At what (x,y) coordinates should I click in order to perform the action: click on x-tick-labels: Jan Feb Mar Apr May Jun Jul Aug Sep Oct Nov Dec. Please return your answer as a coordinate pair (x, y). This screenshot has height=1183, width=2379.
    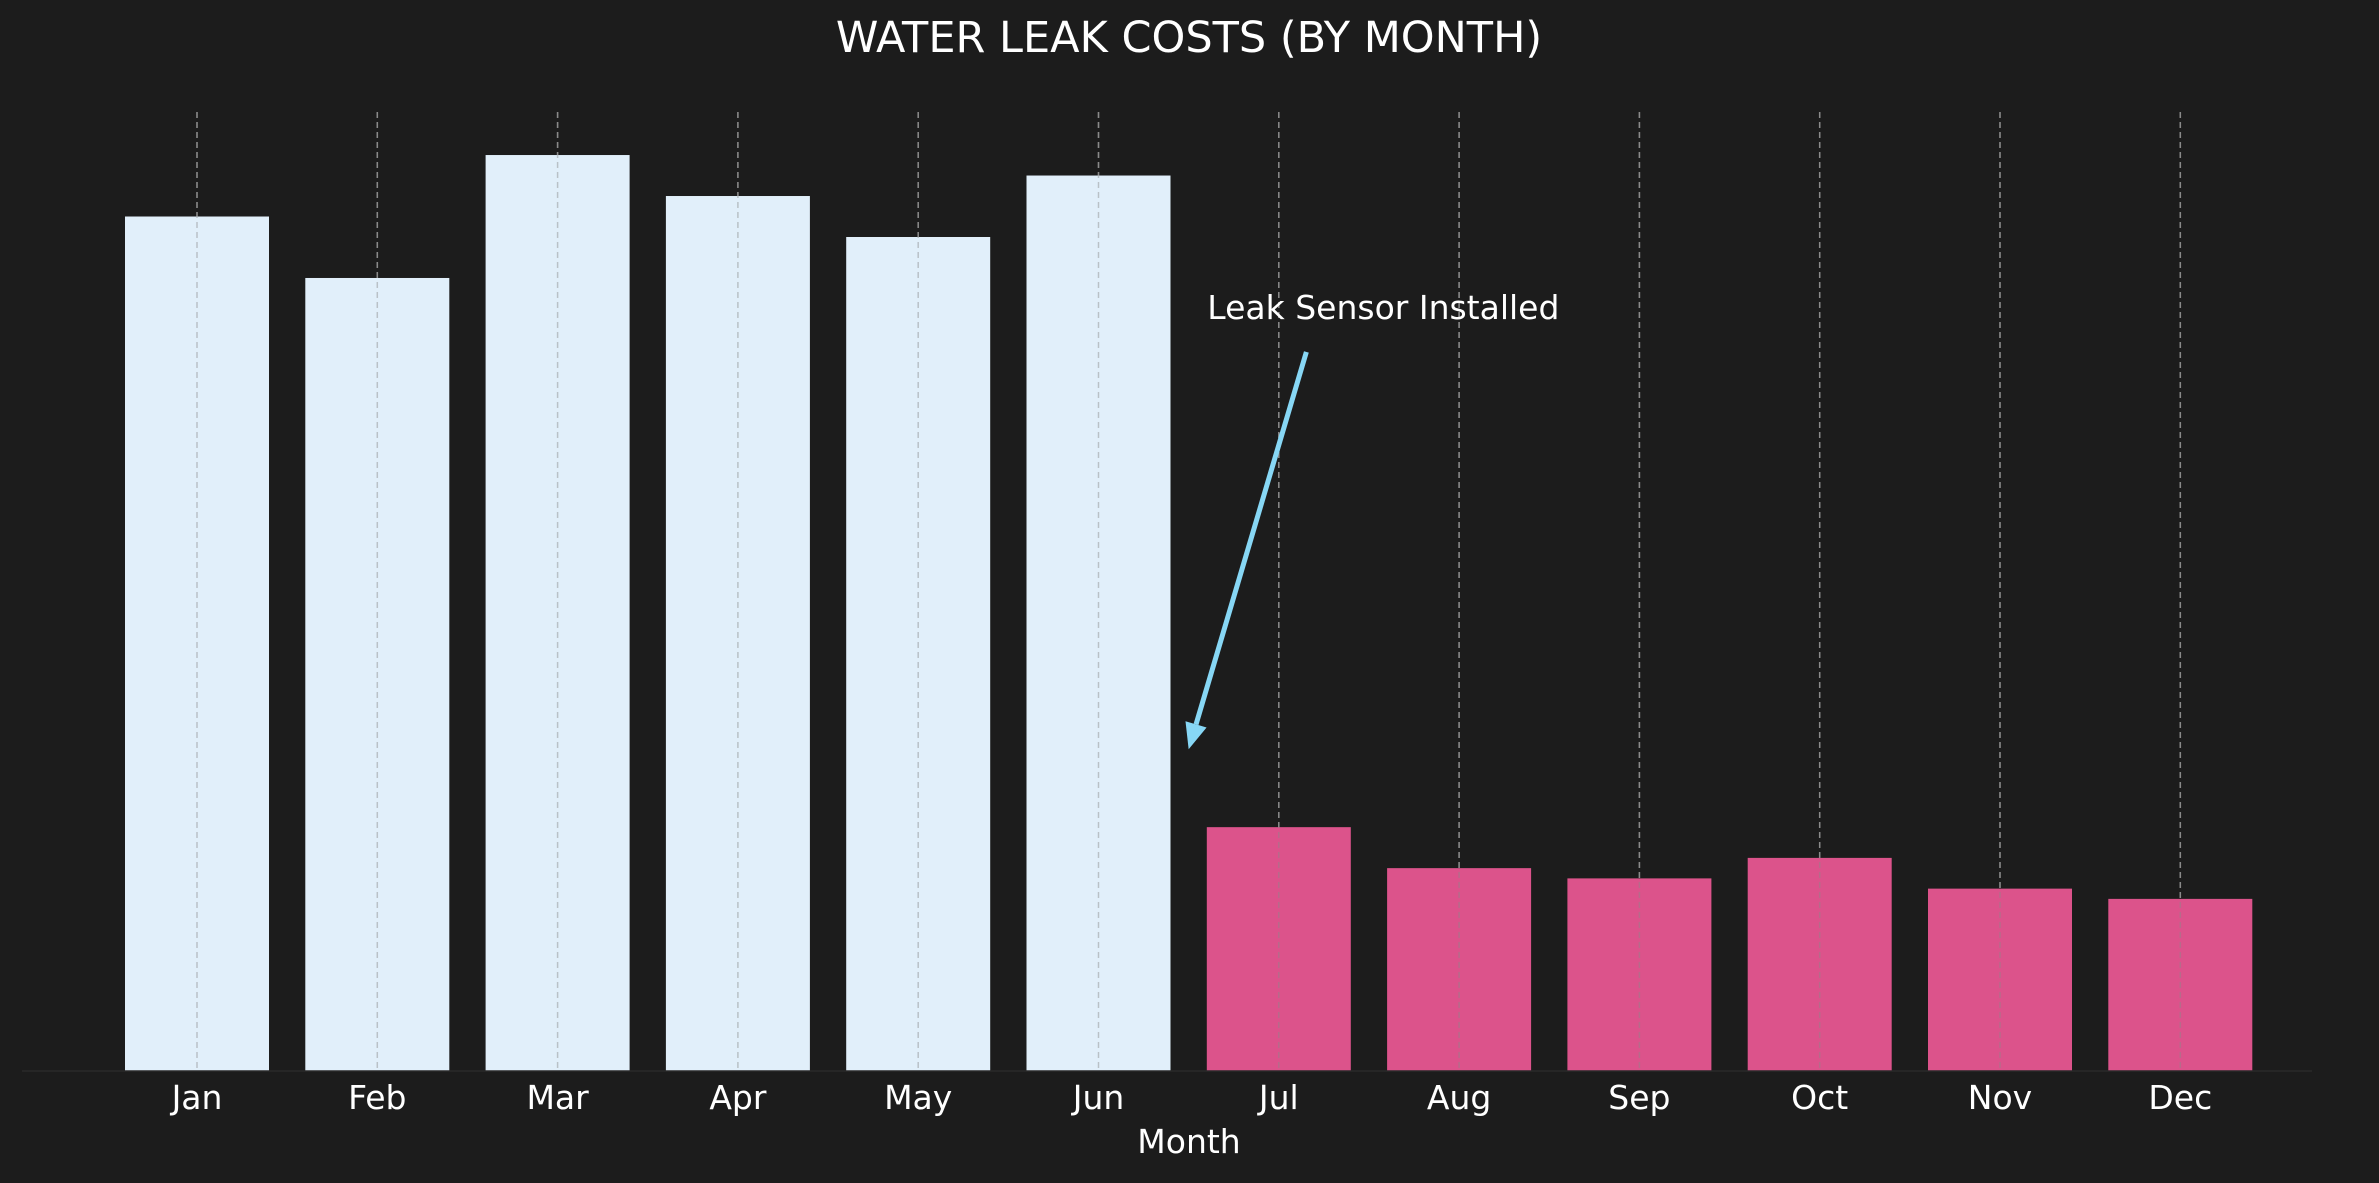
    Looking at the image, I should click on (1191, 1097).